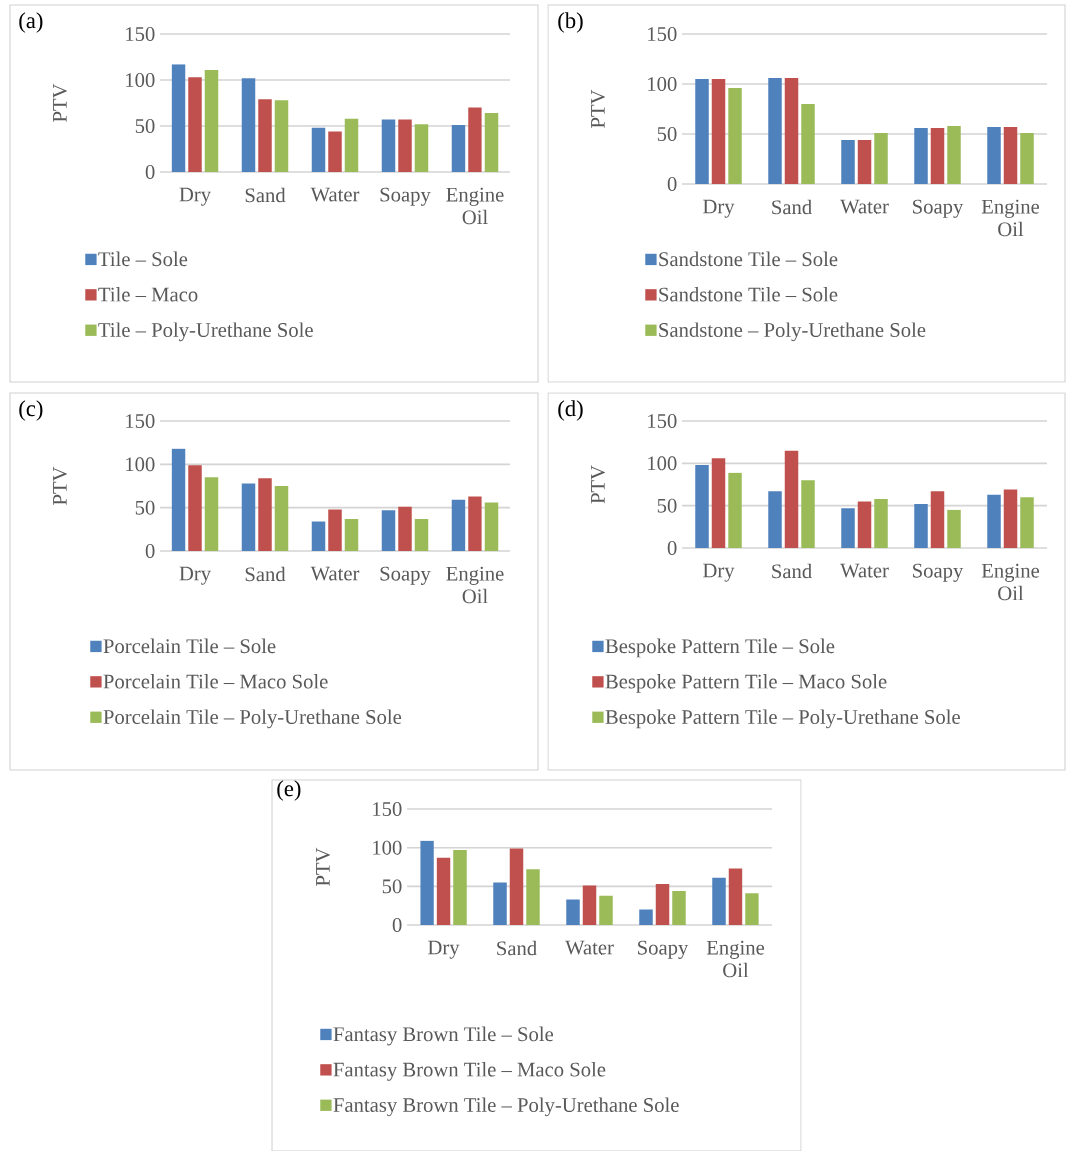 Image resolution: width=1066 pixels, height=1151 pixels. I want to click on legend-label: Tile – Maco, so click(148, 294).